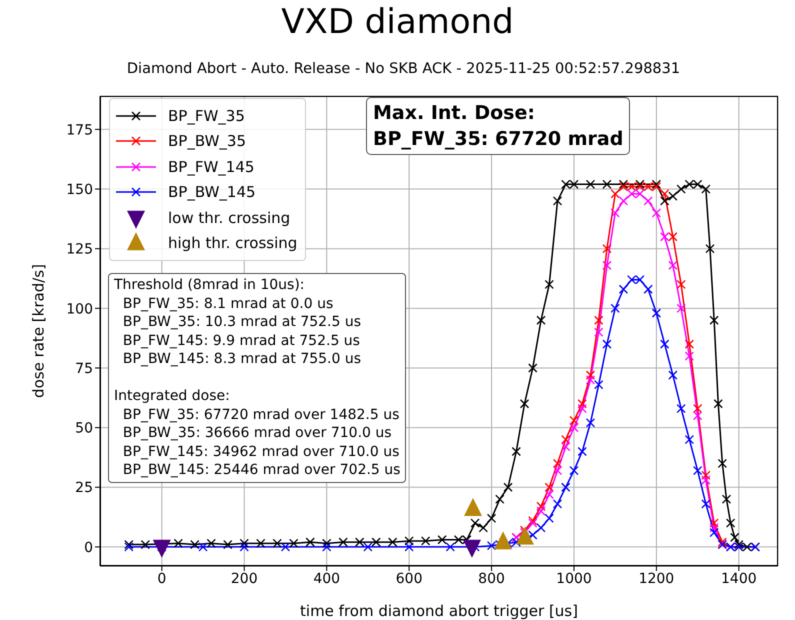  Describe the element at coordinates (88, 548) in the screenshot. I see `y-tick-label: 0` at that location.